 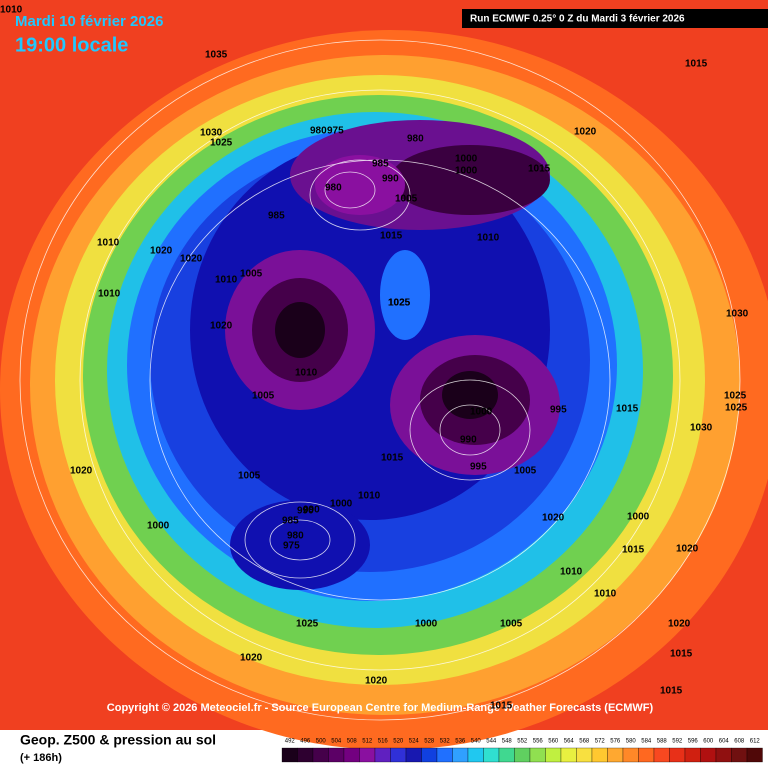 I want to click on run-box, so click(x=615, y=18).